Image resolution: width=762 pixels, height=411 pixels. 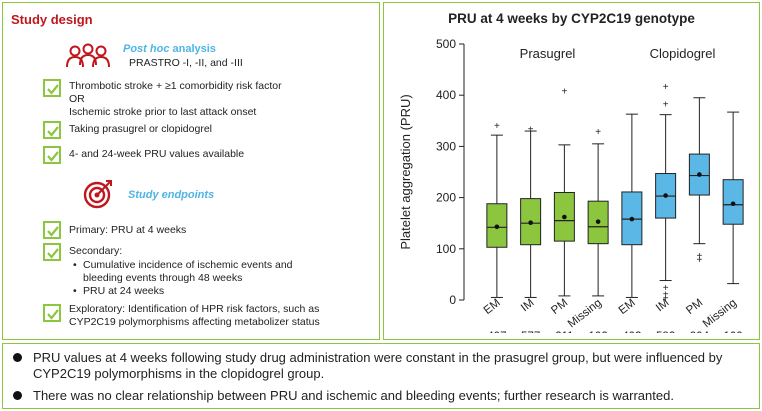 What do you see at coordinates (452, 300) in the screenshot?
I see `y-tick-label: 0` at bounding box center [452, 300].